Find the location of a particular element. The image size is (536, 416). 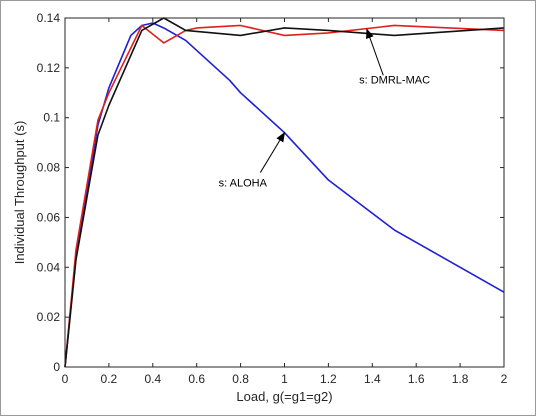

x-tick-label: 0.8 is located at coordinates (240, 379).